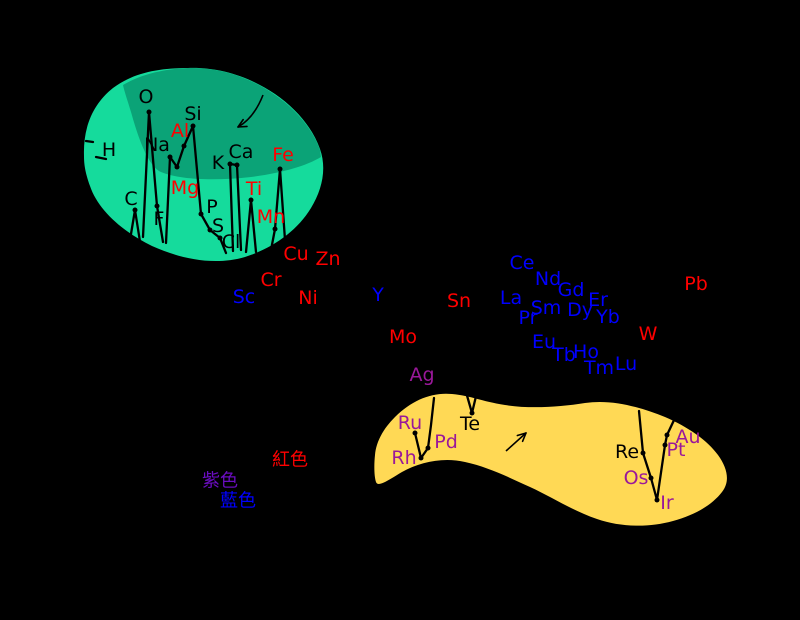  Describe the element at coordinates (153, 177) in the screenshot. I see `data-line-oxygen-spike` at that location.